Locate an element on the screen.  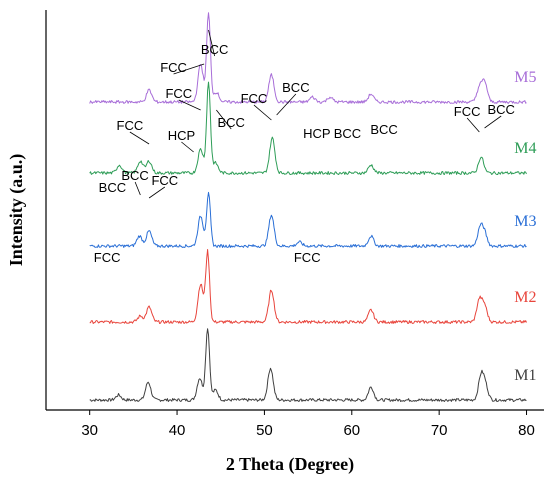
series-label-m2: M2 is located at coordinates (525, 297).